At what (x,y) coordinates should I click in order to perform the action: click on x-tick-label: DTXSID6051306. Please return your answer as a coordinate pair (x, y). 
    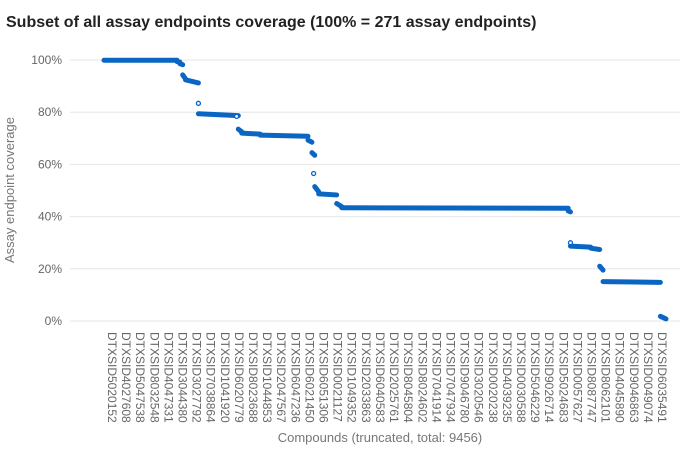
    Looking at the image, I should click on (324, 377).